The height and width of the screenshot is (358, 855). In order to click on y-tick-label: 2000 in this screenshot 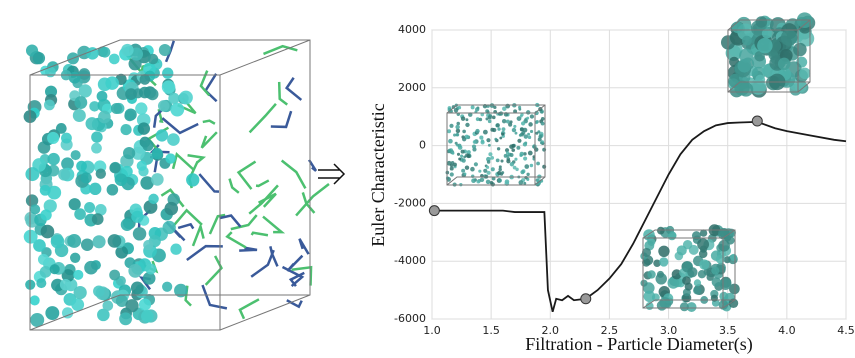, I will do `click(412, 87)`.